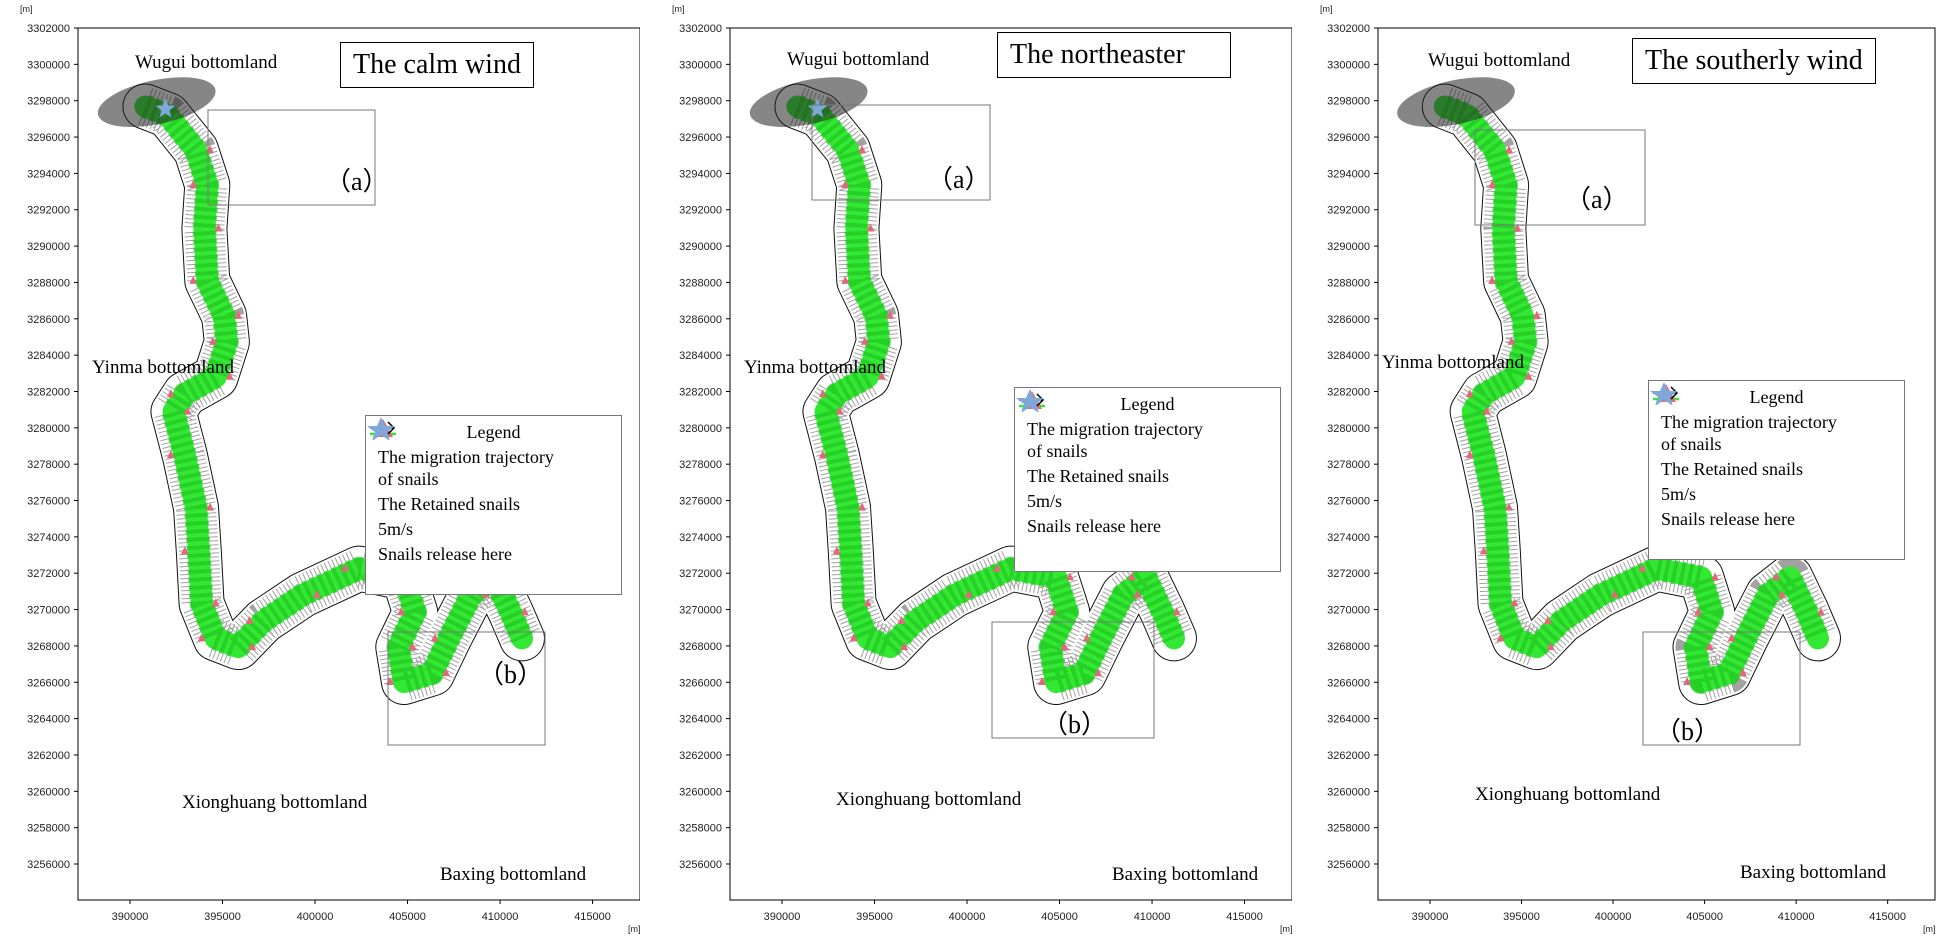  Describe the element at coordinates (48, 174) in the screenshot. I see `y-tick-label: 3294000` at that location.